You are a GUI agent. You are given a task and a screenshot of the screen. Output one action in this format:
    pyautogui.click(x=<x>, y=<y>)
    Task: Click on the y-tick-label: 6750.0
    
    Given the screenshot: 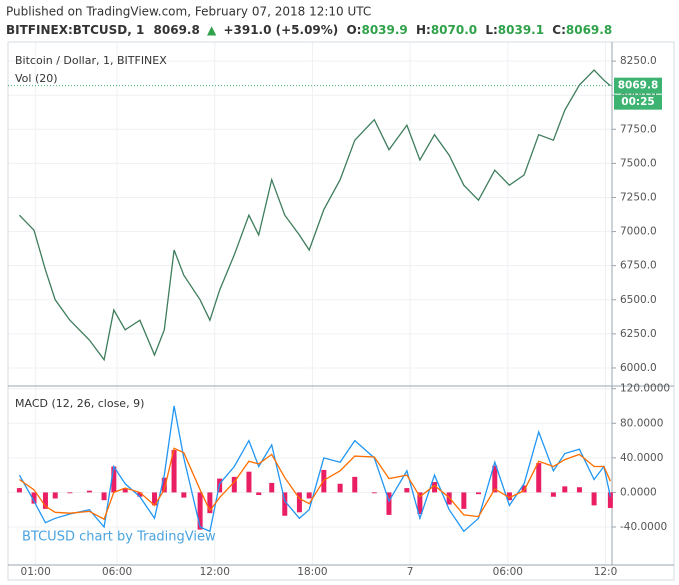 What is the action you would take?
    pyautogui.click(x=638, y=266)
    